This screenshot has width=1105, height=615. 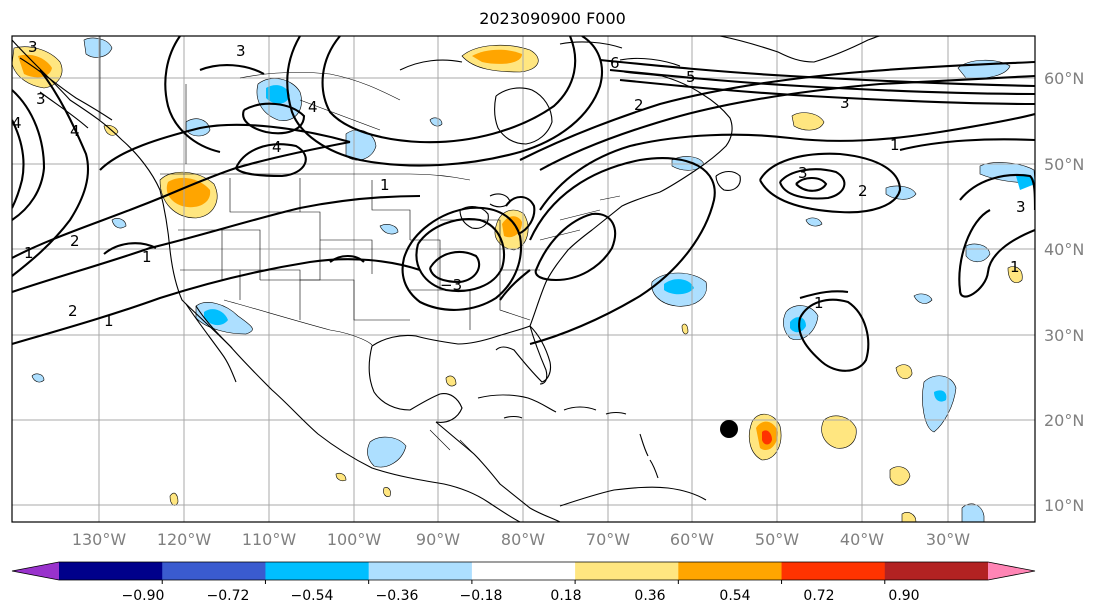 What do you see at coordinates (1064, 335) in the screenshot?
I see `lat-label: 30°N` at bounding box center [1064, 335].